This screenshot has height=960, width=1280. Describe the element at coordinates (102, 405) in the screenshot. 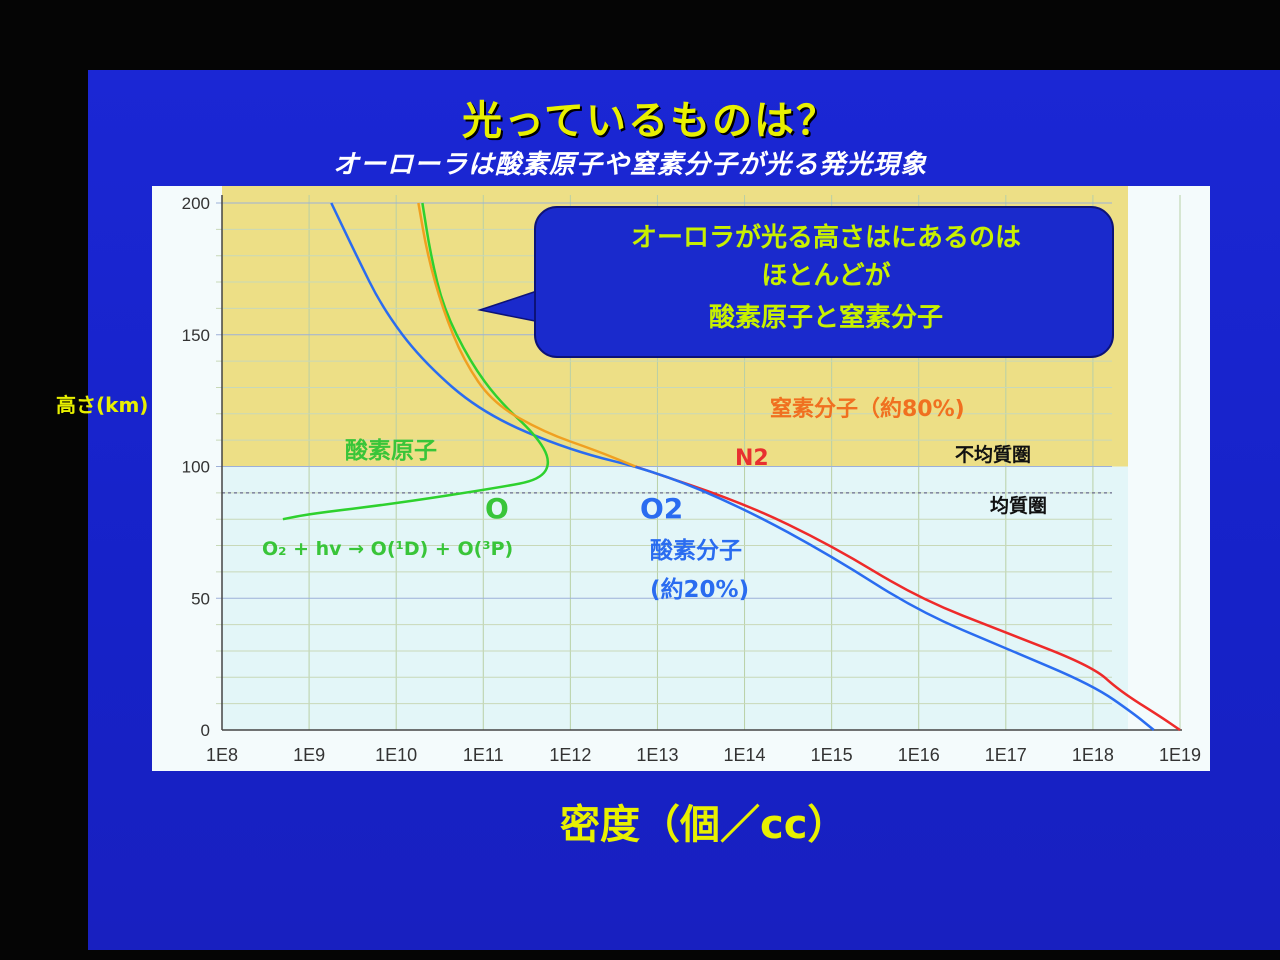

I see `y-axis-label: 高さ(km)` at that location.